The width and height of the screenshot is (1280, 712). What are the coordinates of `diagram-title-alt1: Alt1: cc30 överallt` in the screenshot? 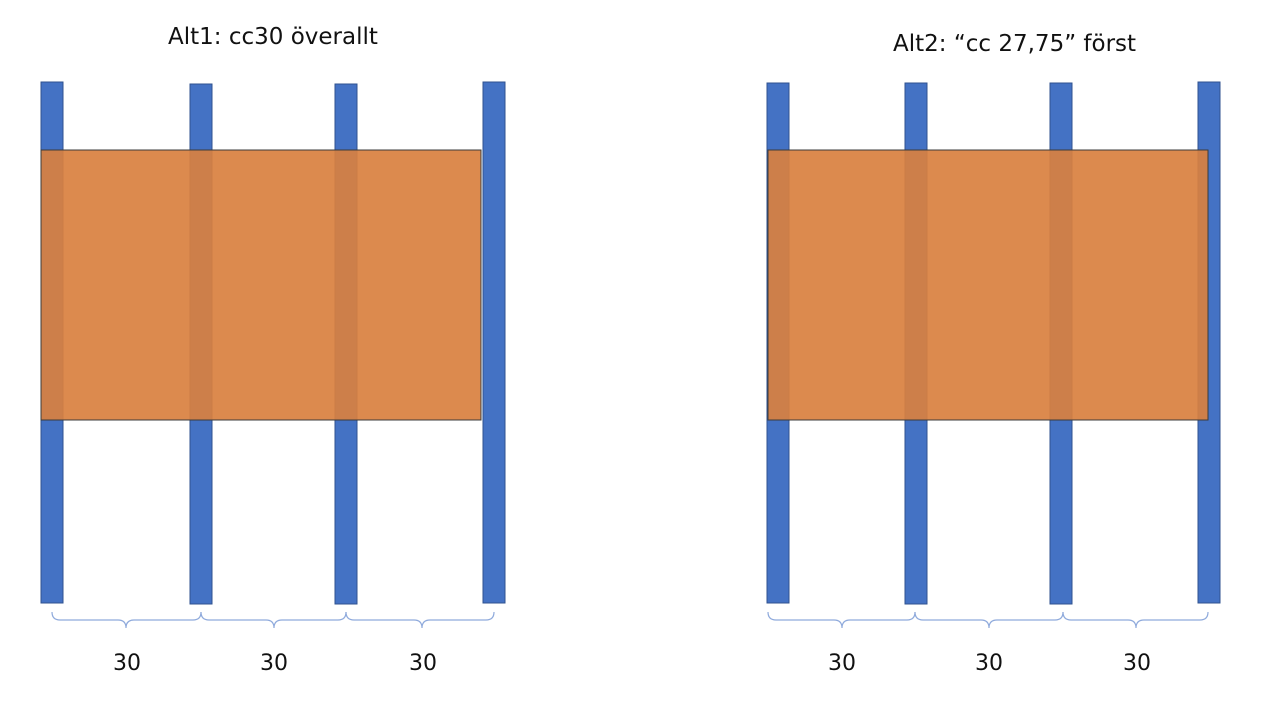 It's located at (273, 37).